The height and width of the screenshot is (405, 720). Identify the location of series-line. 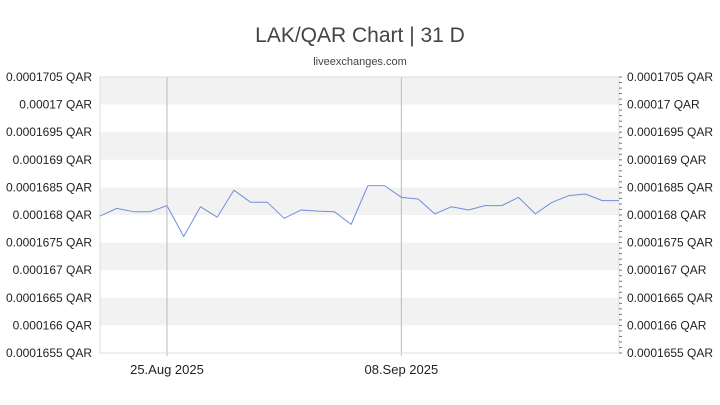
(359, 211).